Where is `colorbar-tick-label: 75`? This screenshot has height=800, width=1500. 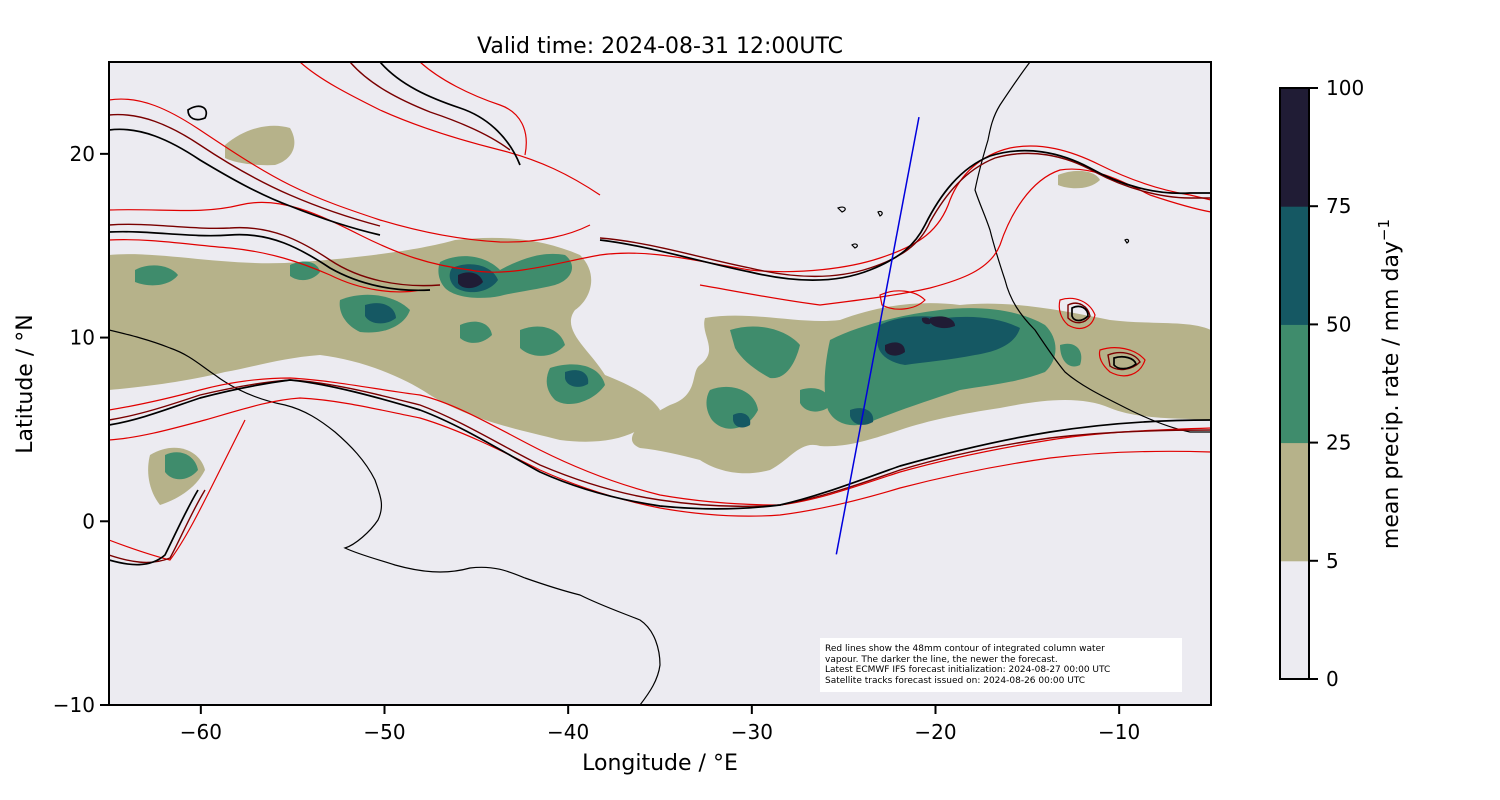
colorbar-tick-label: 75 is located at coordinates (1338, 206).